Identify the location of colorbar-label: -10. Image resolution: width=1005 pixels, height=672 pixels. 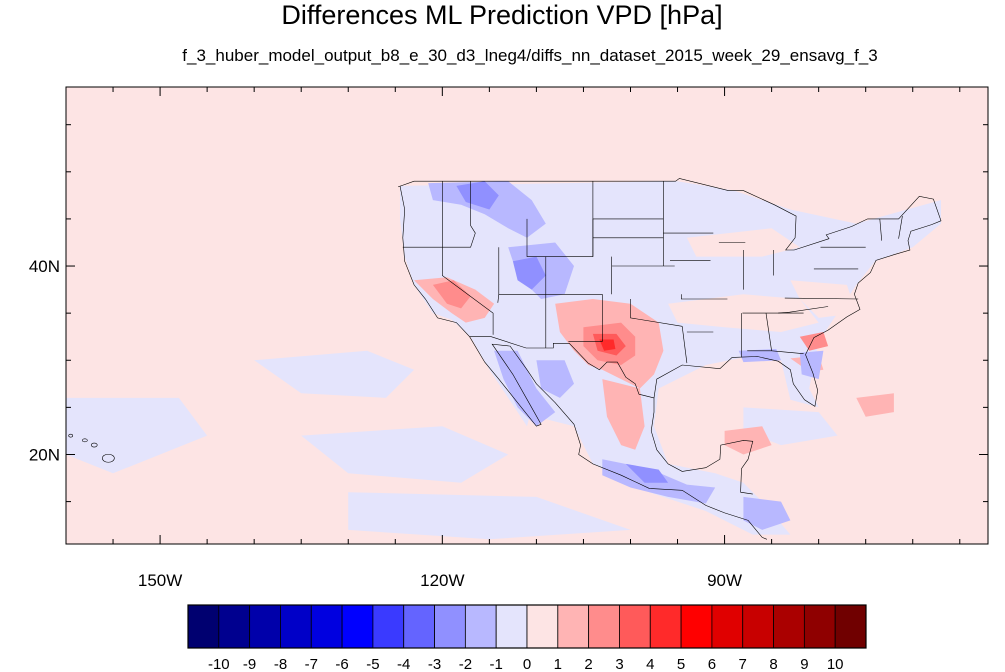
(219, 664).